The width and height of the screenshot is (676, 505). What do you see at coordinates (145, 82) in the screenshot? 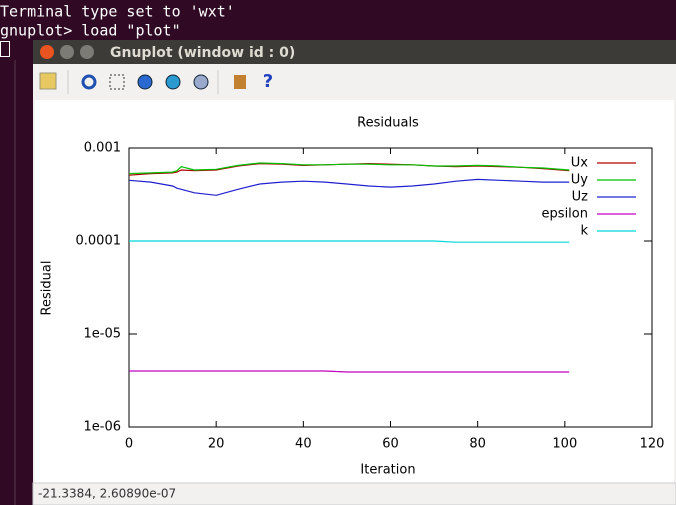
I see `zoom-prev-icon` at bounding box center [145, 82].